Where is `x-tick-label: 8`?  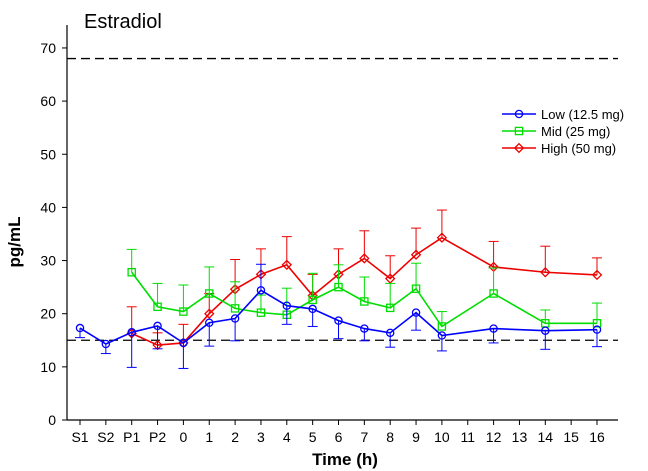 x-tick-label: 8 is located at coordinates (390, 437).